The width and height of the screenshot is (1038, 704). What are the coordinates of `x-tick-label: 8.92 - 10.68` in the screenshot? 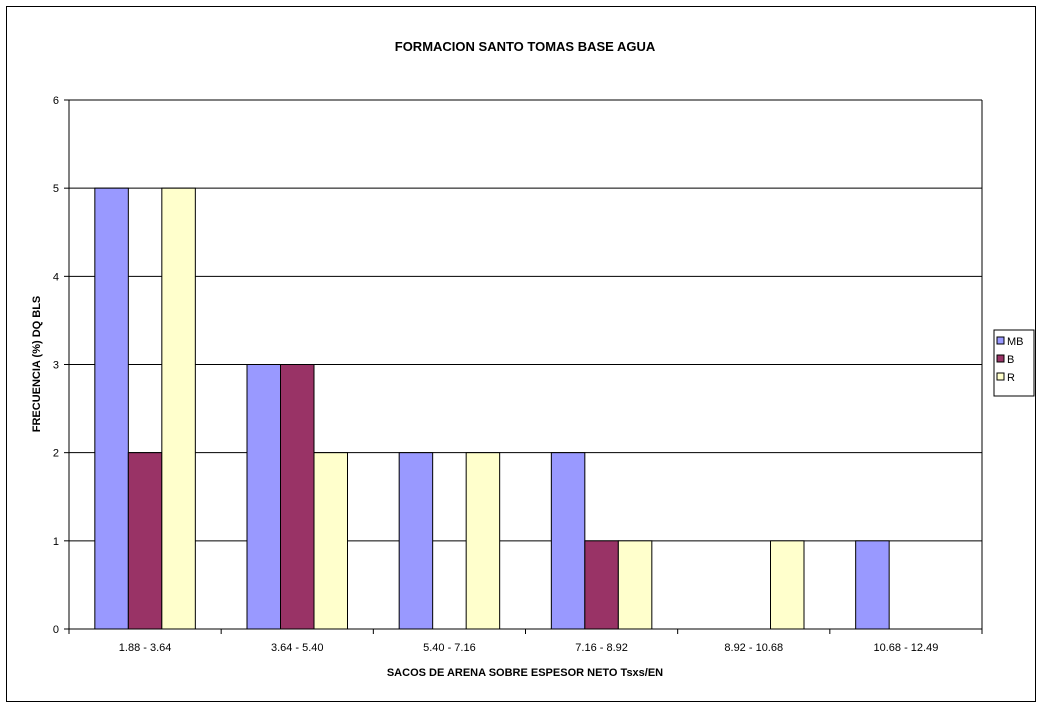 It's located at (753, 648).